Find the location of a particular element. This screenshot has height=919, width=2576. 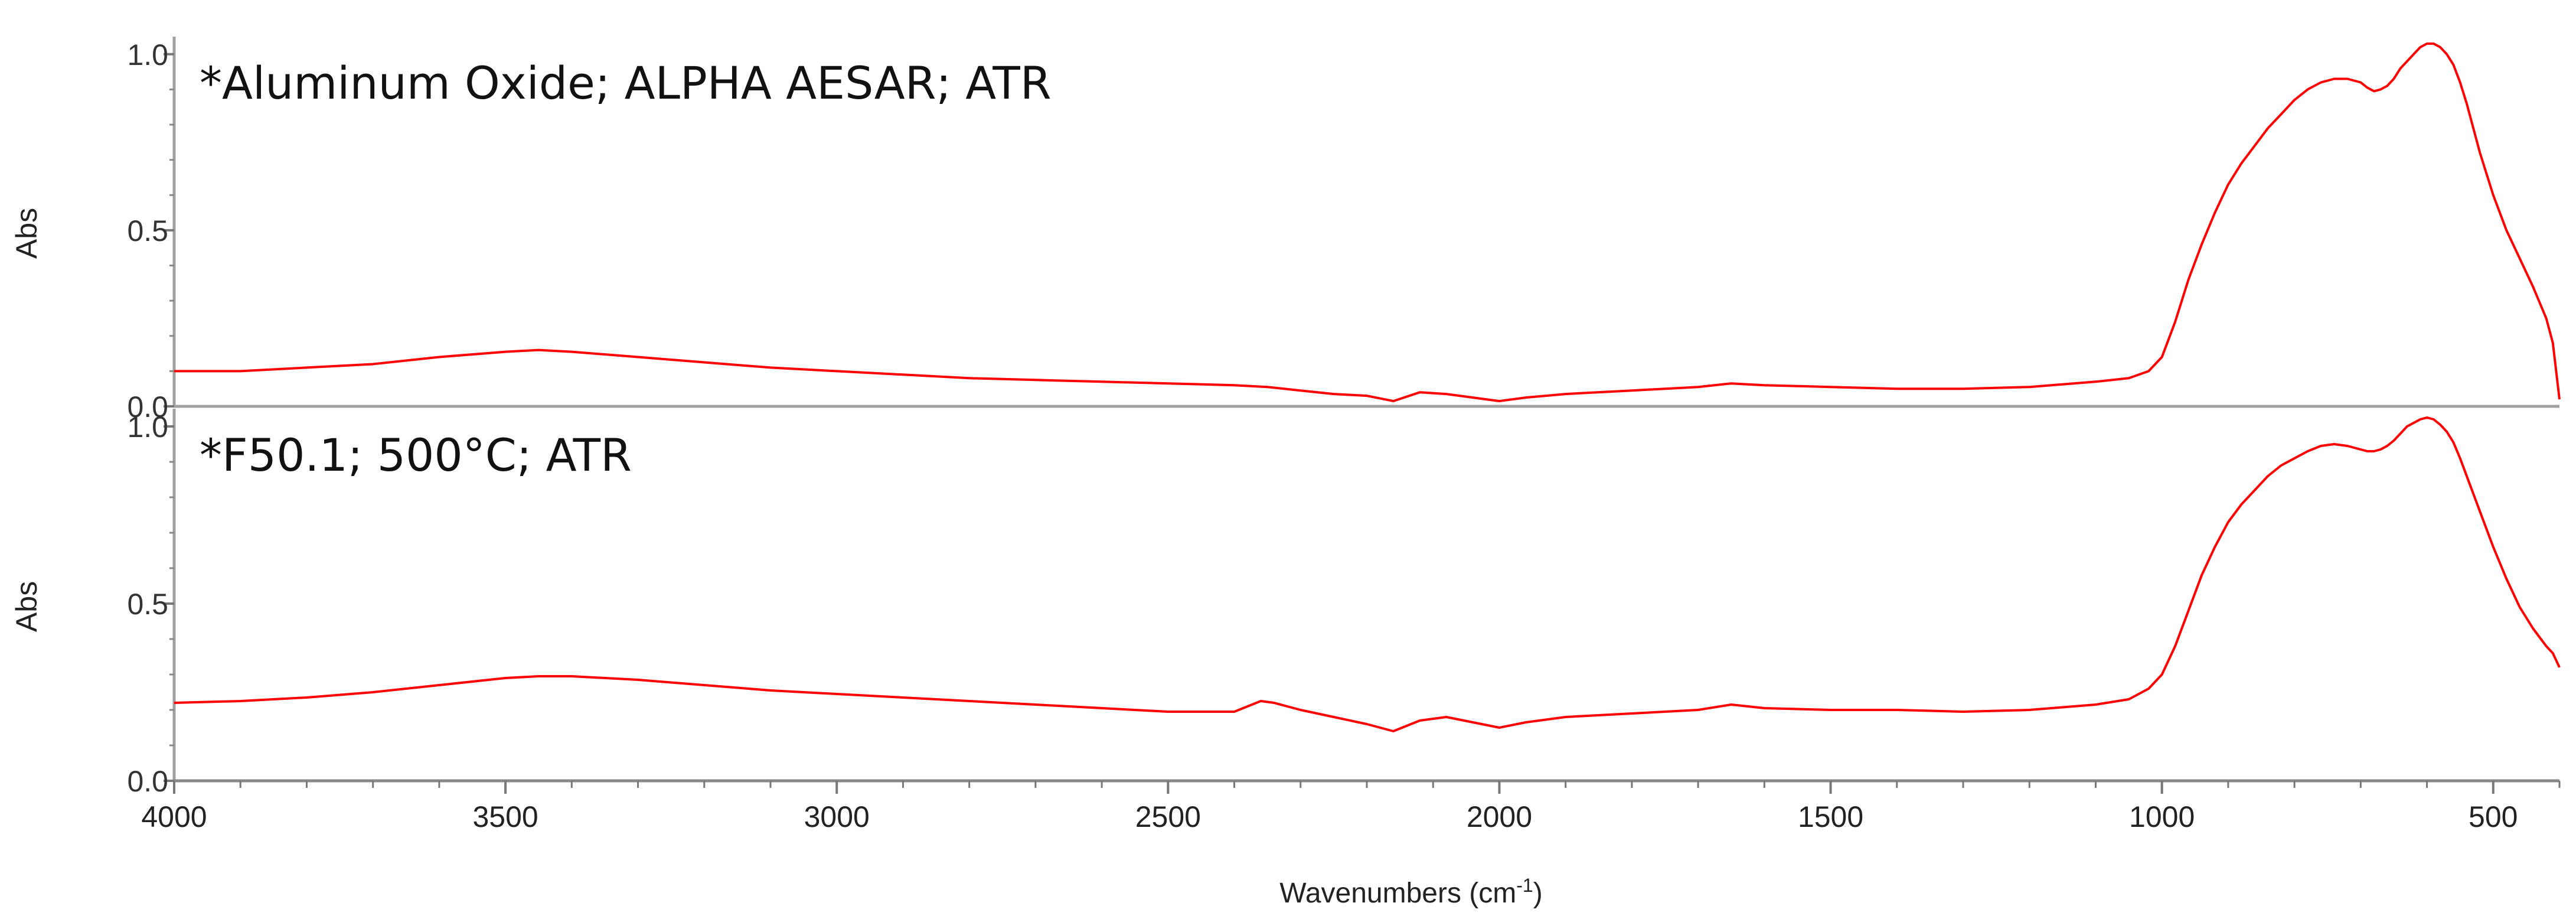

x-axis-label-close: ) is located at coordinates (1538, 893).